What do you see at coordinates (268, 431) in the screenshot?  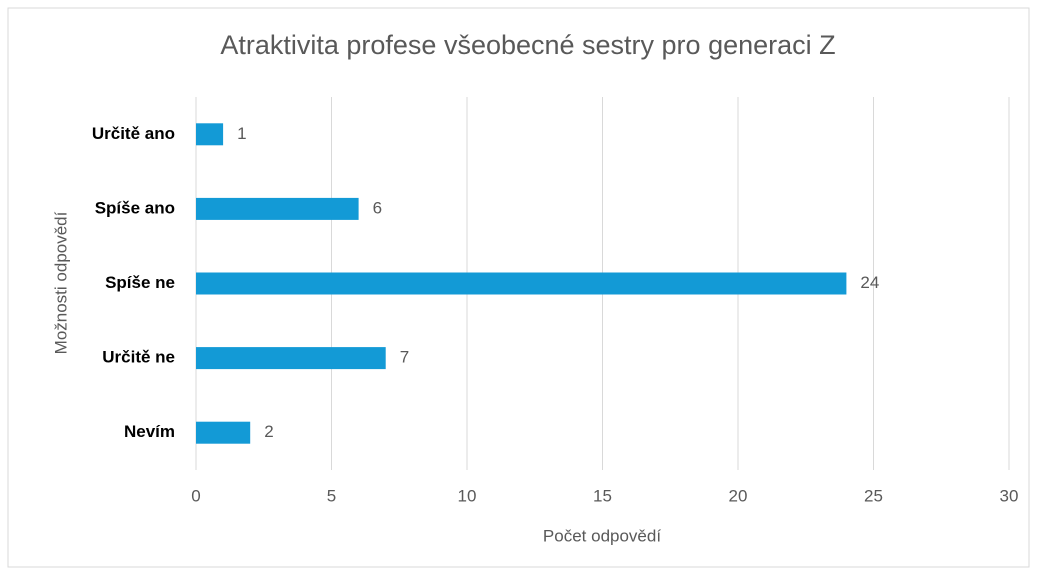 I see `data-label: 2` at bounding box center [268, 431].